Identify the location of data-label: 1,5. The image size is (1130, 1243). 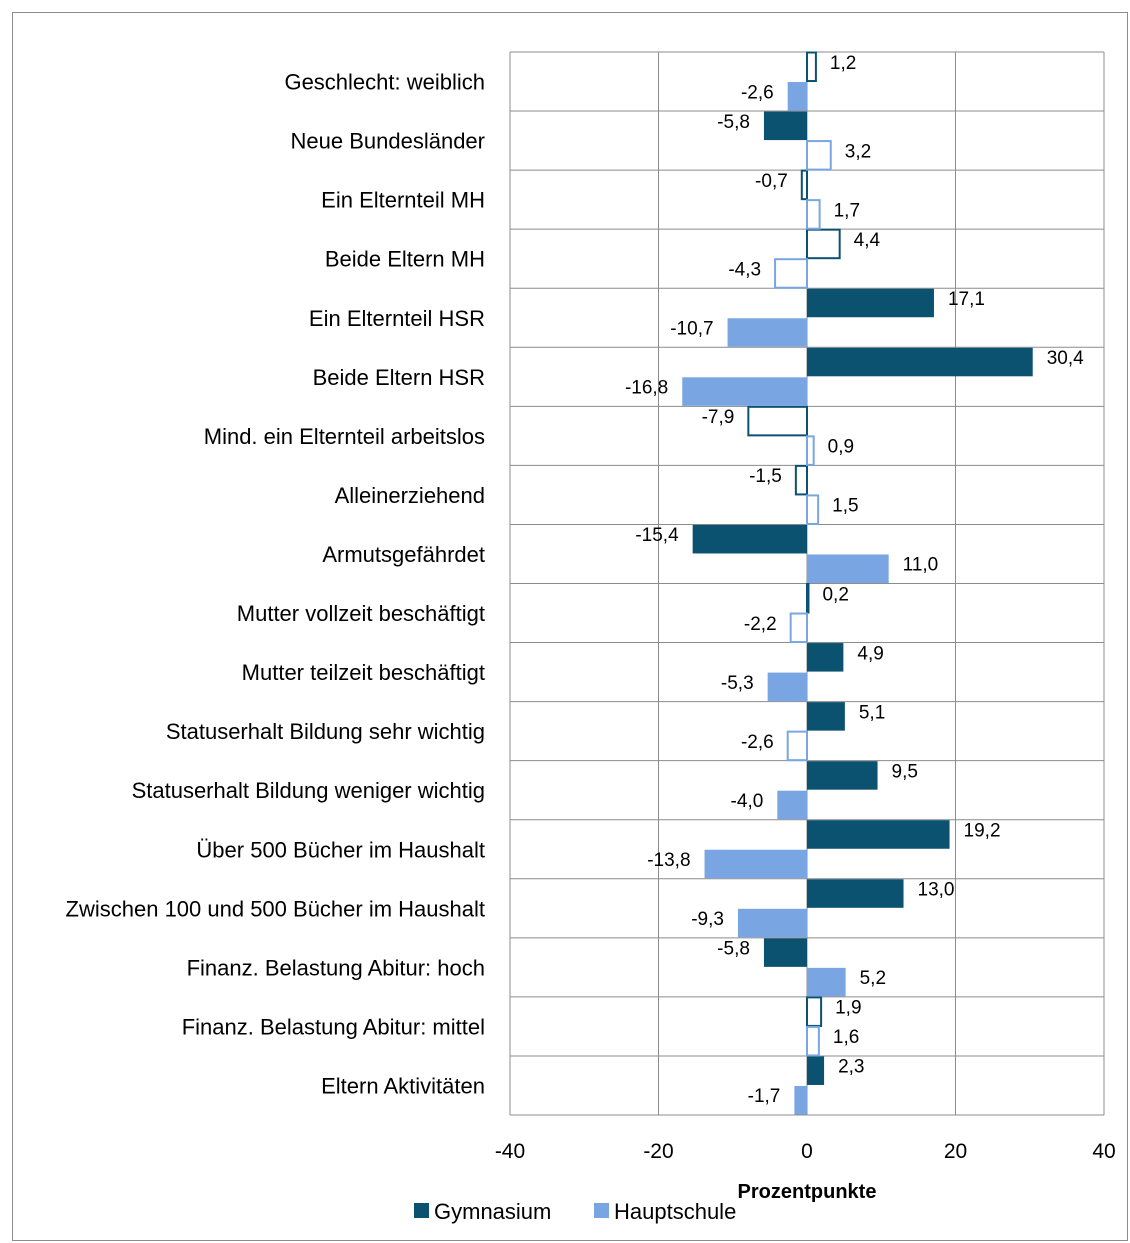
(845, 506).